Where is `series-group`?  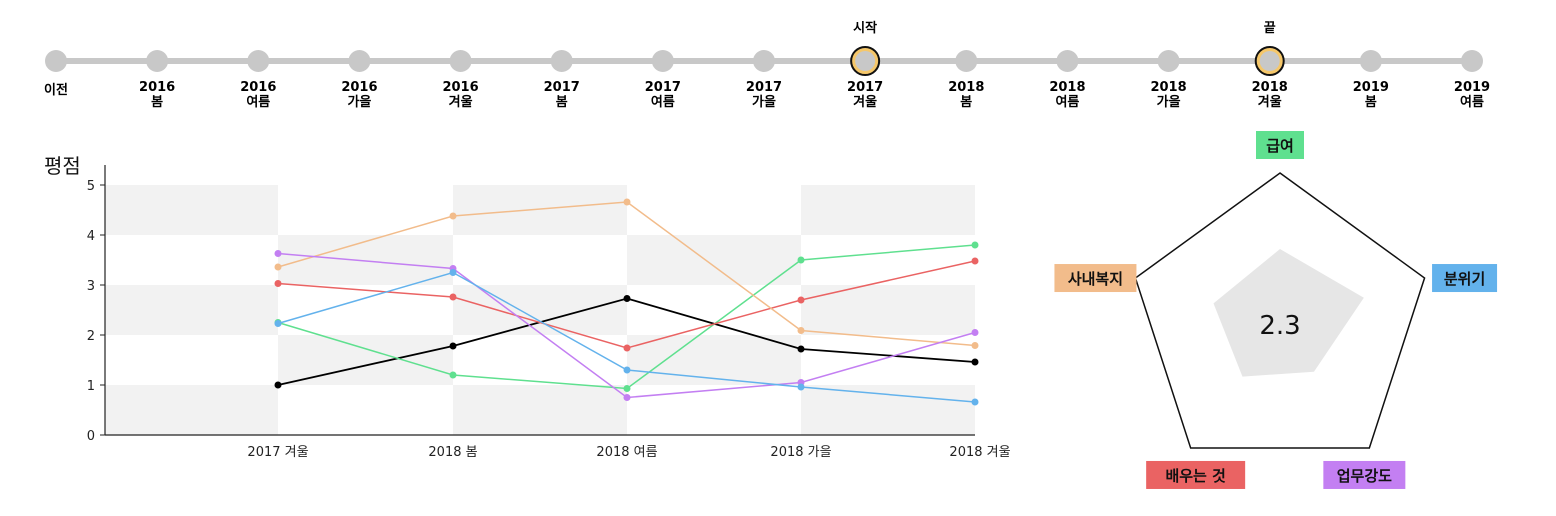 series-group is located at coordinates (626, 337).